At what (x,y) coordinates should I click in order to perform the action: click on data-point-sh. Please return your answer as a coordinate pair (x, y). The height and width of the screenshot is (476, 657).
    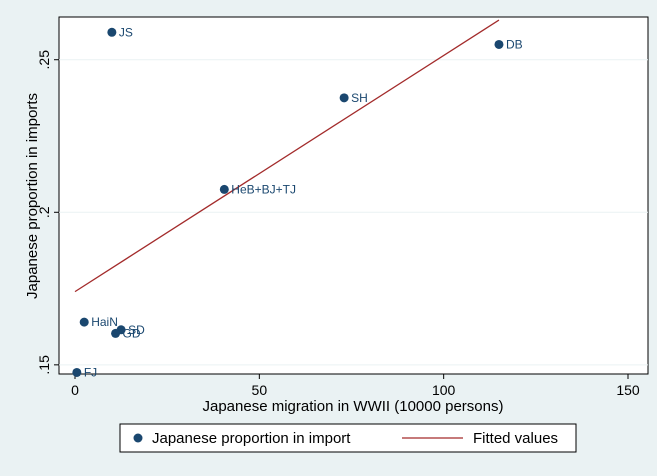
    Looking at the image, I should click on (344, 98).